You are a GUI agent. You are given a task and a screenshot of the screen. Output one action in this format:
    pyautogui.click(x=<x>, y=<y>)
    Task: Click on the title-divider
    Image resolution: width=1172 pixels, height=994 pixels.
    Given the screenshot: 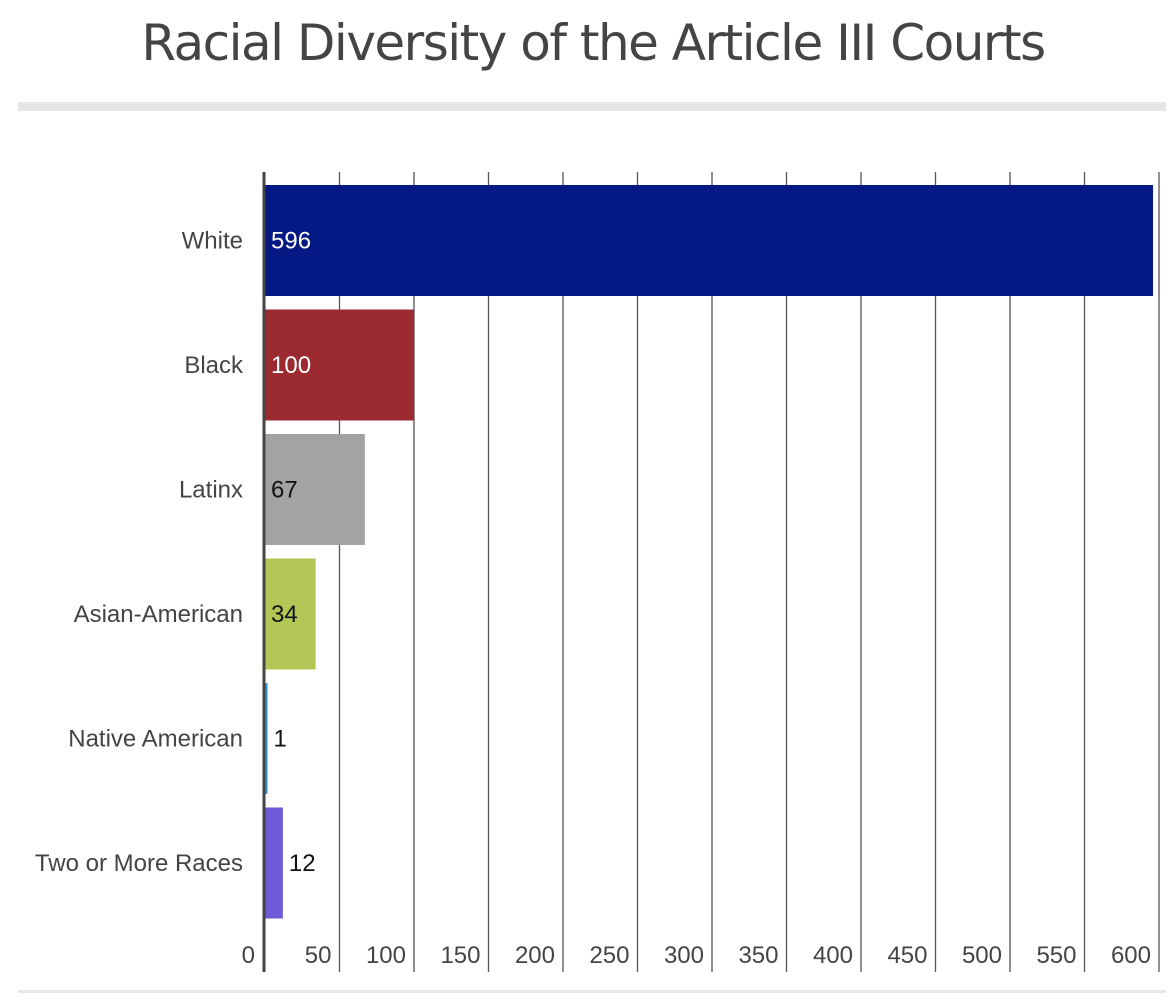 What is the action you would take?
    pyautogui.click(x=592, y=106)
    